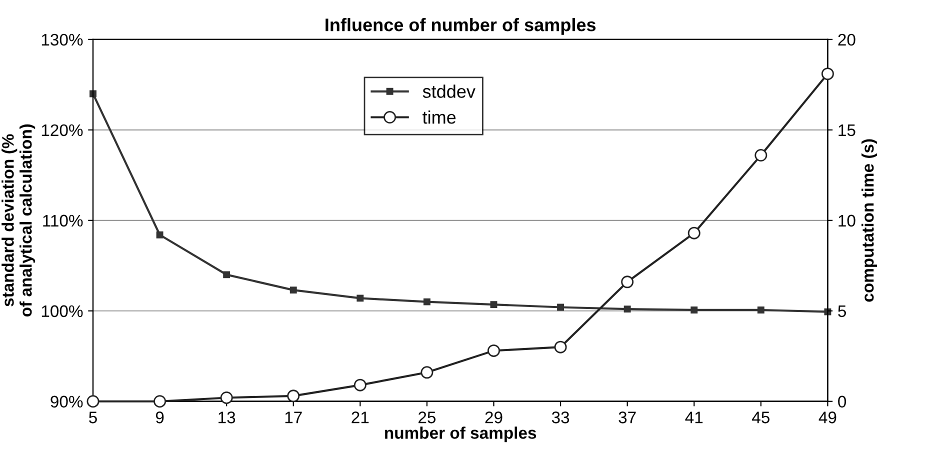 The width and height of the screenshot is (930, 464). What do you see at coordinates (847, 130) in the screenshot?
I see `y2-tick-label: 15` at bounding box center [847, 130].